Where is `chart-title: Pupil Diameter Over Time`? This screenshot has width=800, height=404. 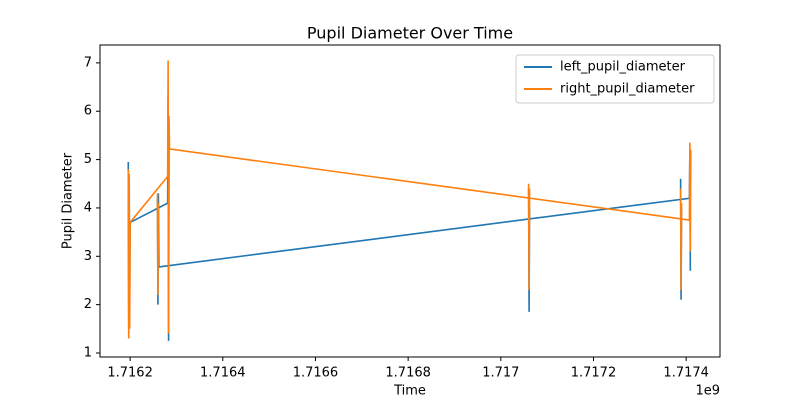 chart-title: Pupil Diameter Over Time is located at coordinates (410, 33).